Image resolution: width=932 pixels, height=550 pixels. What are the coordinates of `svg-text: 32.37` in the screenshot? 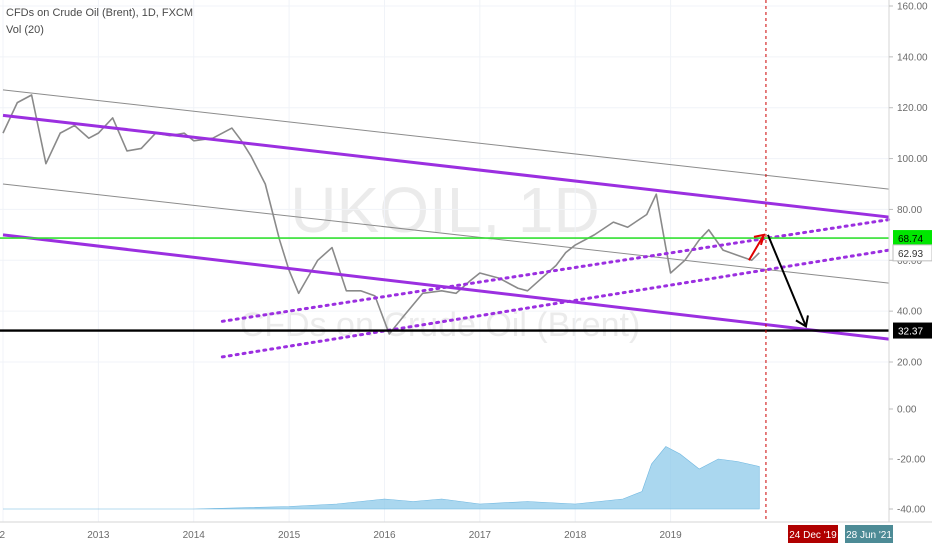 It's located at (910, 332).